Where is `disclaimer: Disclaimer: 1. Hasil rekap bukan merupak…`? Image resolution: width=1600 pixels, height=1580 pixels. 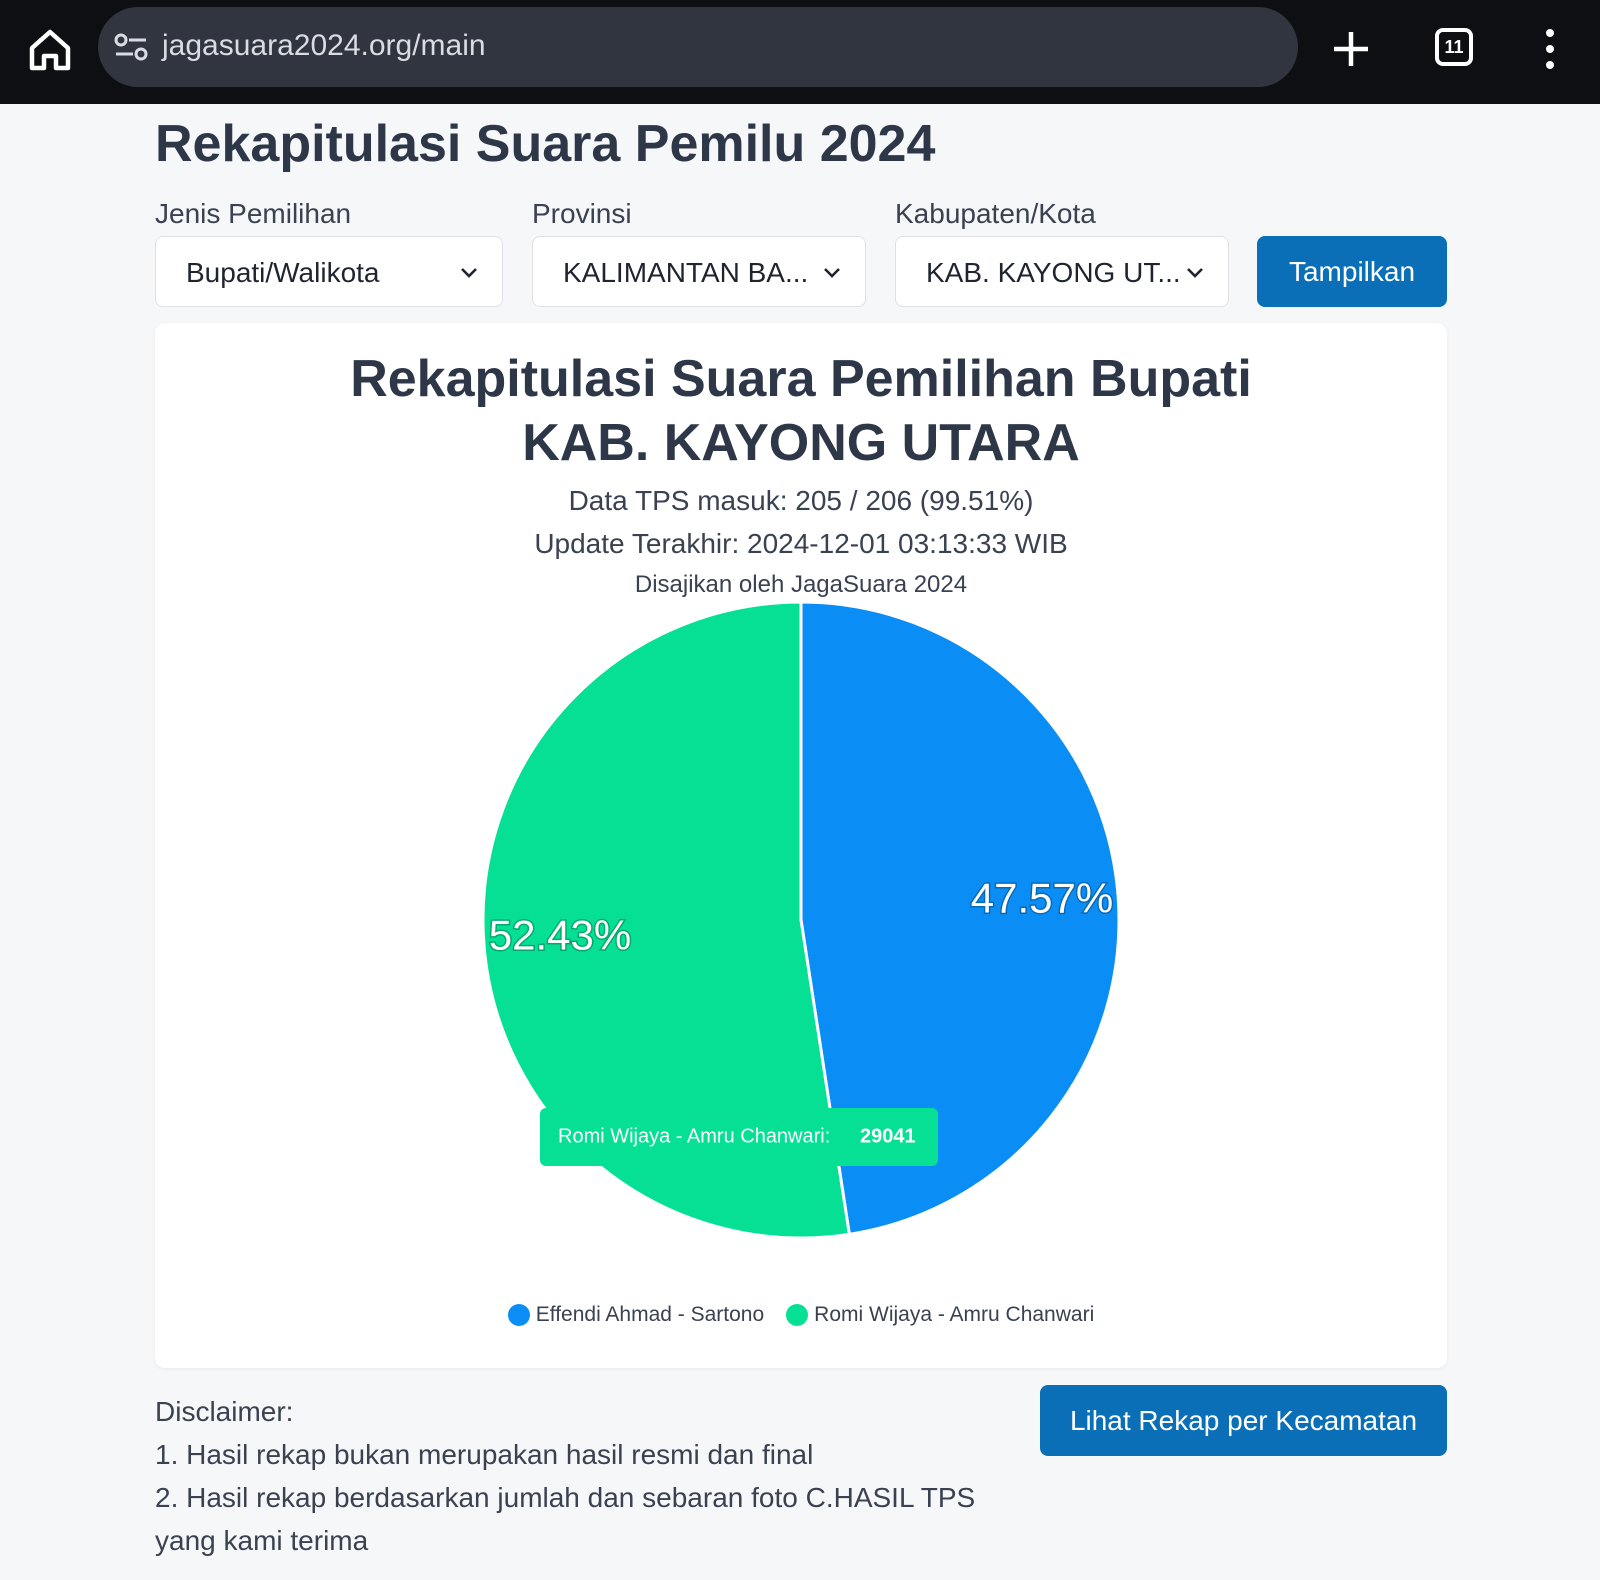
disclaimer: Disclaimer: 1. Hasil rekap bukan merupak… is located at coordinates (575, 1476).